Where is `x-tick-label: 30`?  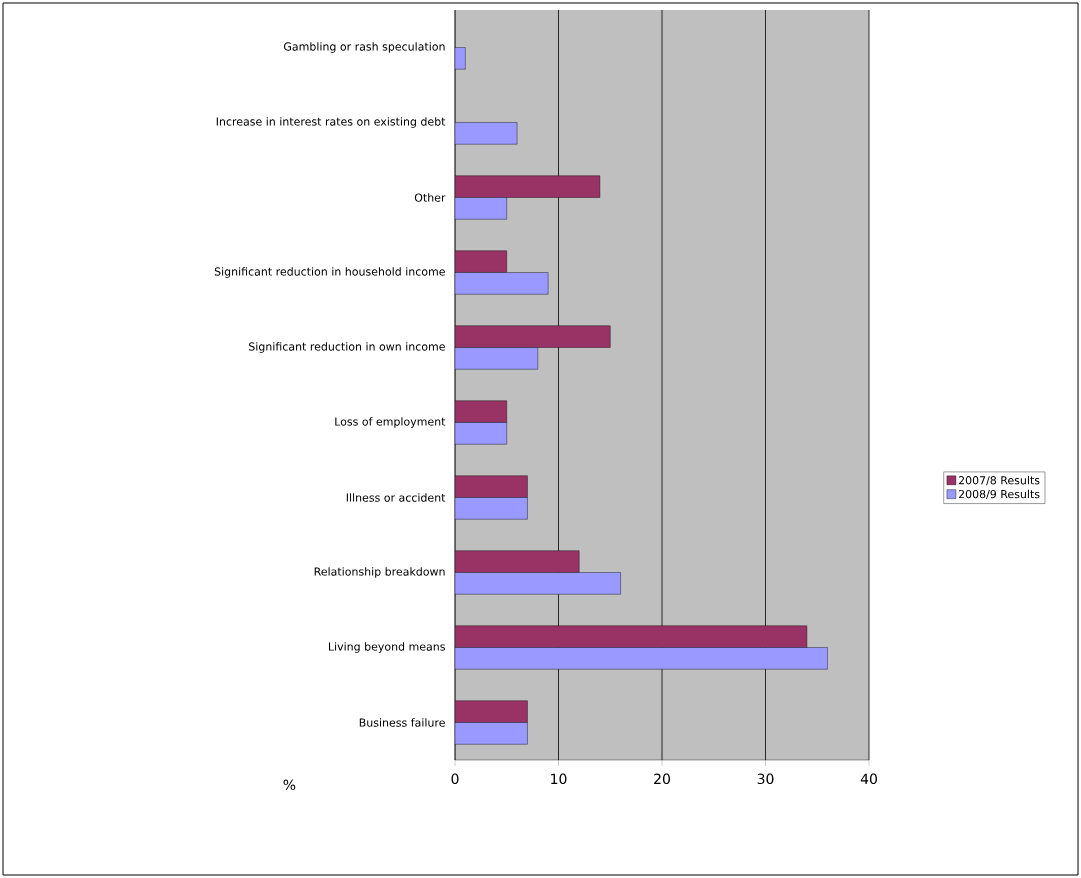
x-tick-label: 30 is located at coordinates (765, 779).